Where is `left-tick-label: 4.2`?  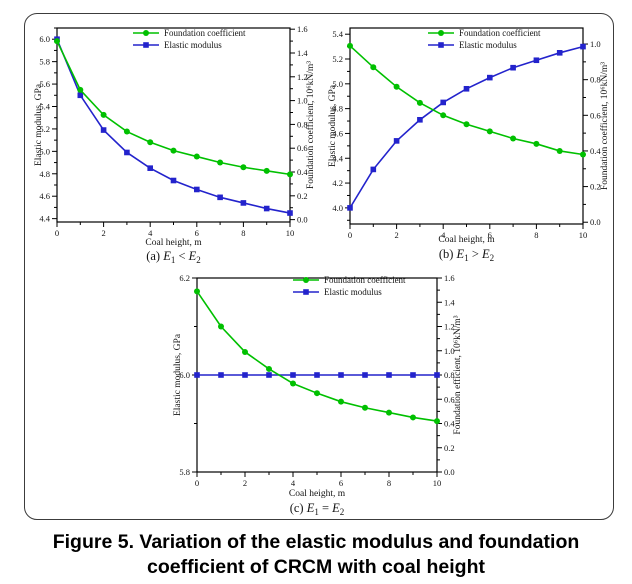
left-tick-label: 4.2 is located at coordinates (337, 183).